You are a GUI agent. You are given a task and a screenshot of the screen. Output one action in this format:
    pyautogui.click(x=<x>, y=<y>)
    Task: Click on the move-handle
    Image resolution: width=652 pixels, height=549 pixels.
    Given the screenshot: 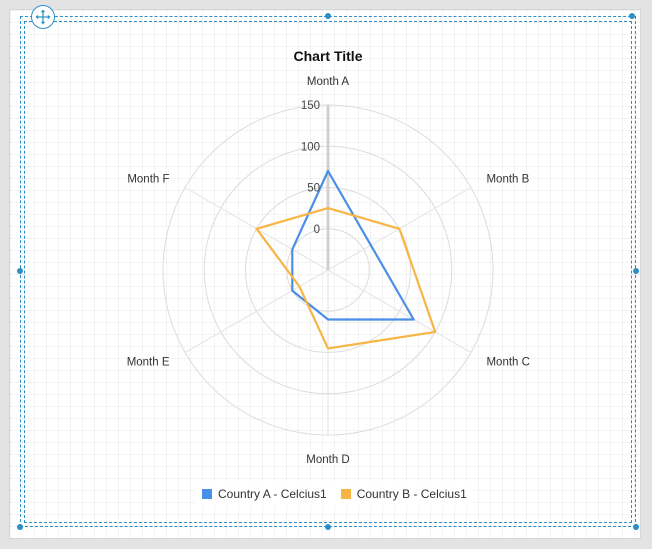 What is the action you would take?
    pyautogui.click(x=43, y=17)
    